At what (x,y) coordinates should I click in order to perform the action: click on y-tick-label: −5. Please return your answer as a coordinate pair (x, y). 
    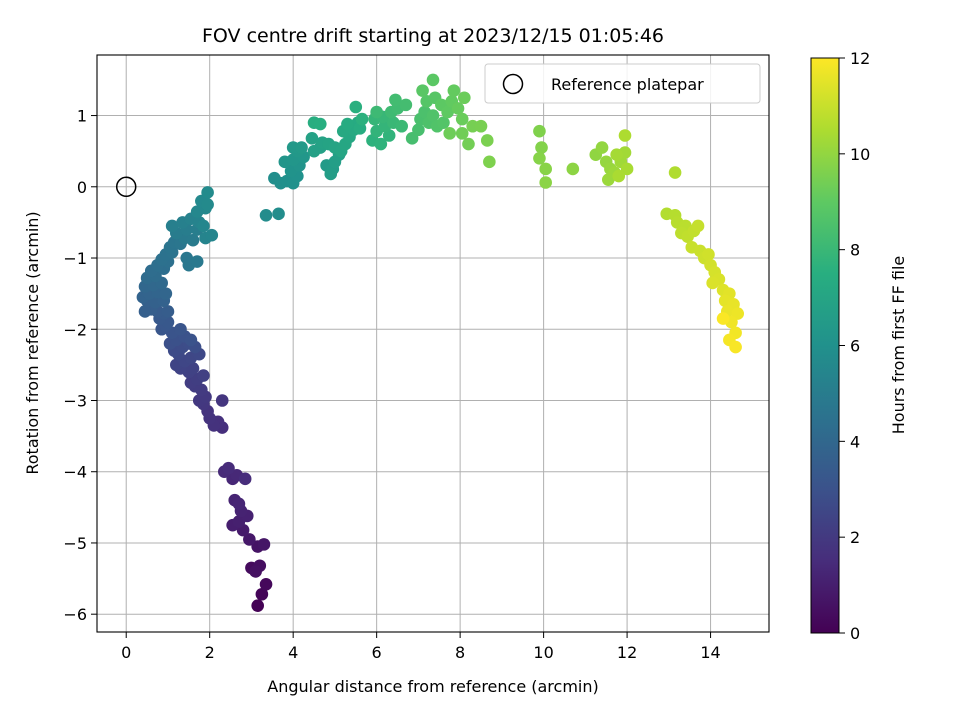
    Looking at the image, I should click on (75, 543).